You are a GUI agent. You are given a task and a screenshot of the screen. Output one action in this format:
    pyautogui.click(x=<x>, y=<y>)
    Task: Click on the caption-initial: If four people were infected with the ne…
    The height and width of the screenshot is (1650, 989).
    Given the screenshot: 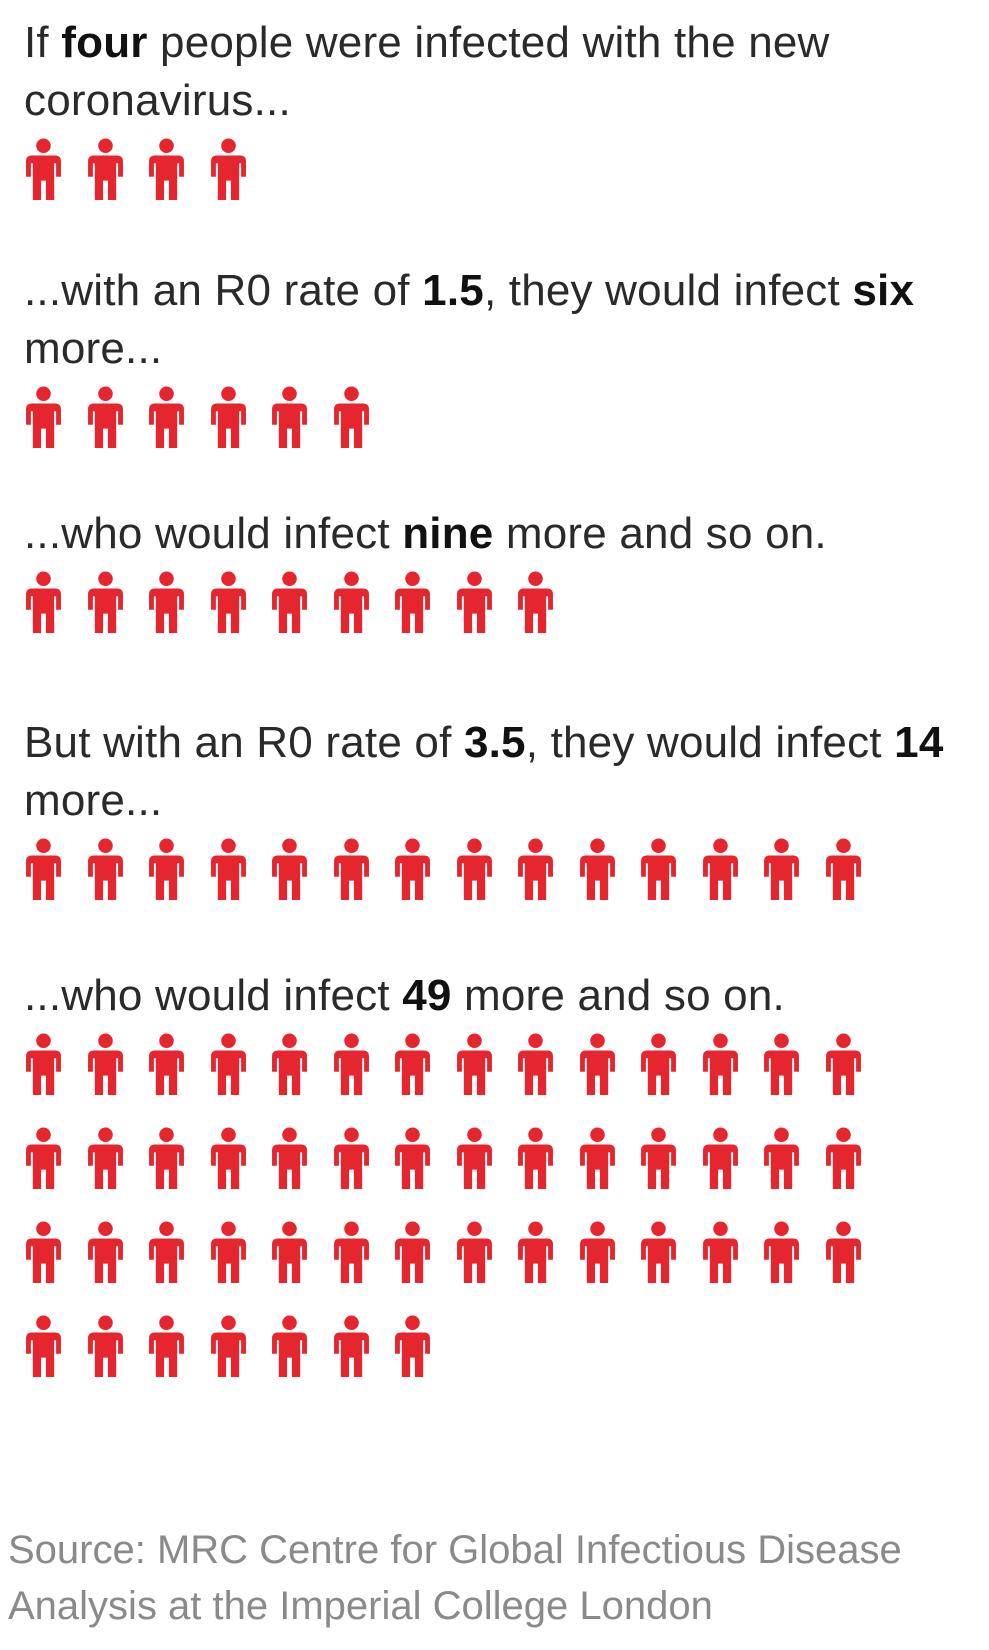 What is the action you would take?
    pyautogui.click(x=496, y=72)
    